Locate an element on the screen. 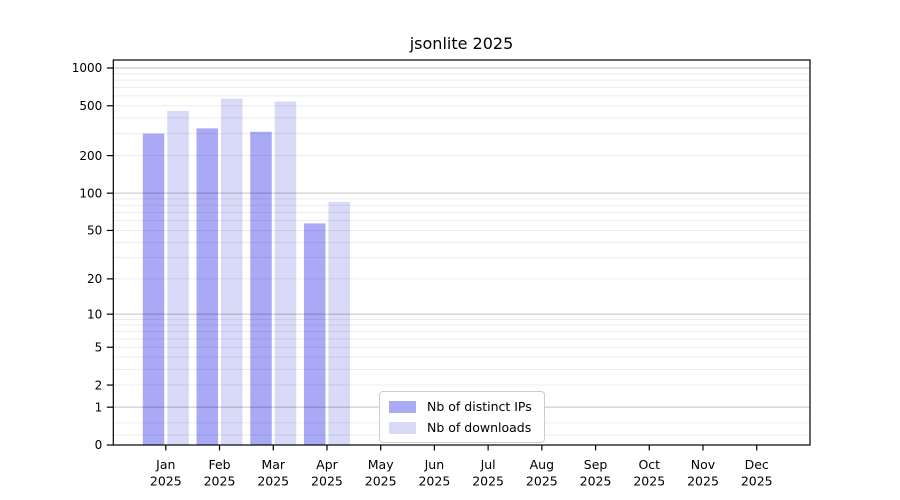  legend-item-distinct-ips: Nb of distinct IPs is located at coordinates (462, 406).